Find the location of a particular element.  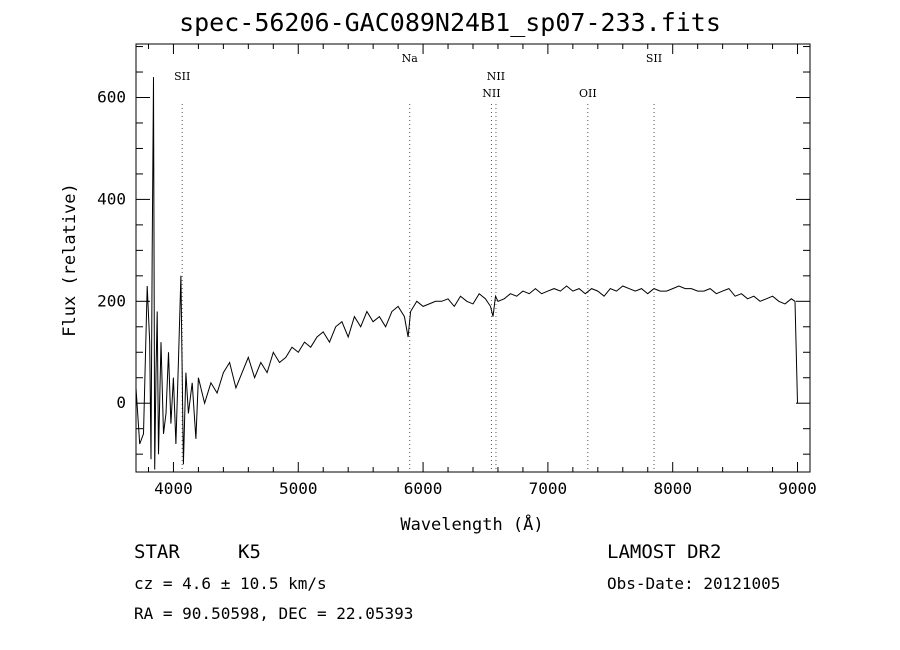

x-tick-label: 5000 is located at coordinates (298, 488).